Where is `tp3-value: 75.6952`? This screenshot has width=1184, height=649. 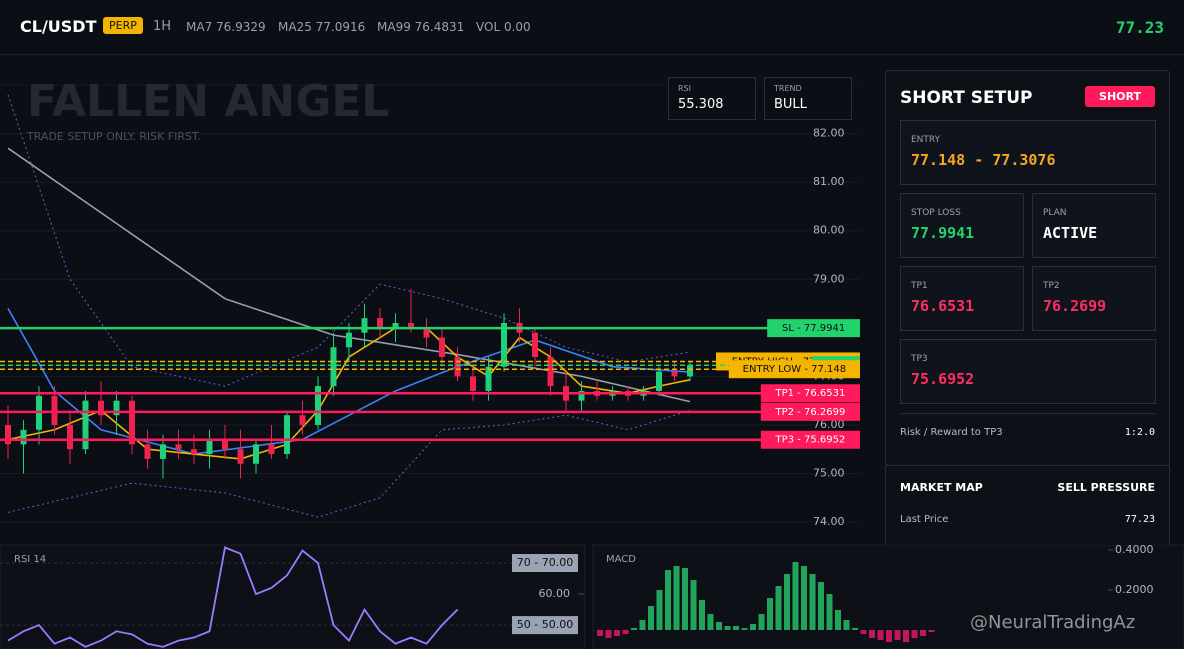 tp3-value: 75.6952 is located at coordinates (943, 379).